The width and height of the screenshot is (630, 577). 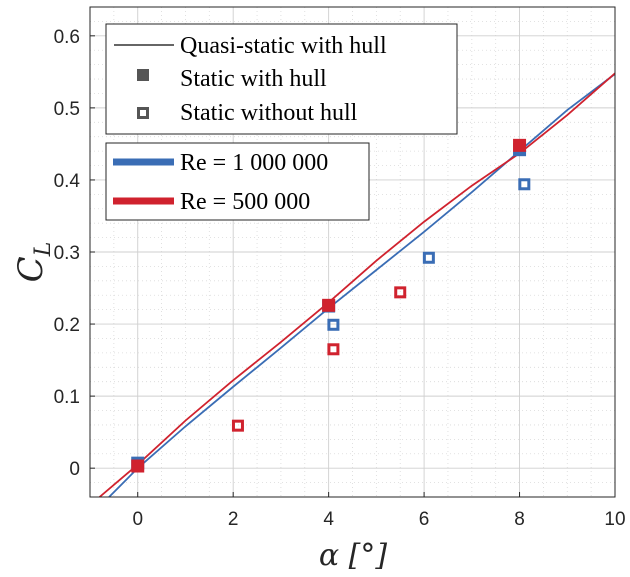 I want to click on legend-hollow-square-marker, so click(x=143, y=113).